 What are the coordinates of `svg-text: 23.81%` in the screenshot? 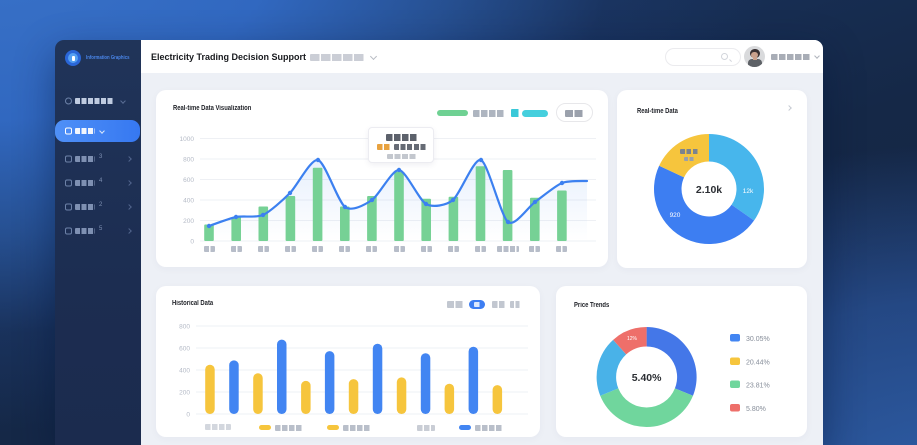 It's located at (758, 386).